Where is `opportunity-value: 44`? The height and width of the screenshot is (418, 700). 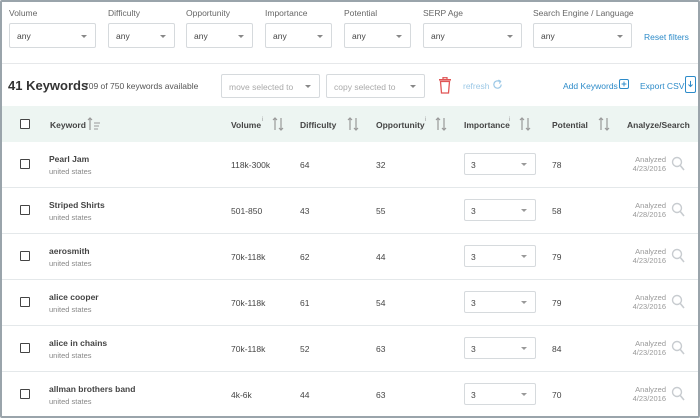
opportunity-value: 44 is located at coordinates (381, 257).